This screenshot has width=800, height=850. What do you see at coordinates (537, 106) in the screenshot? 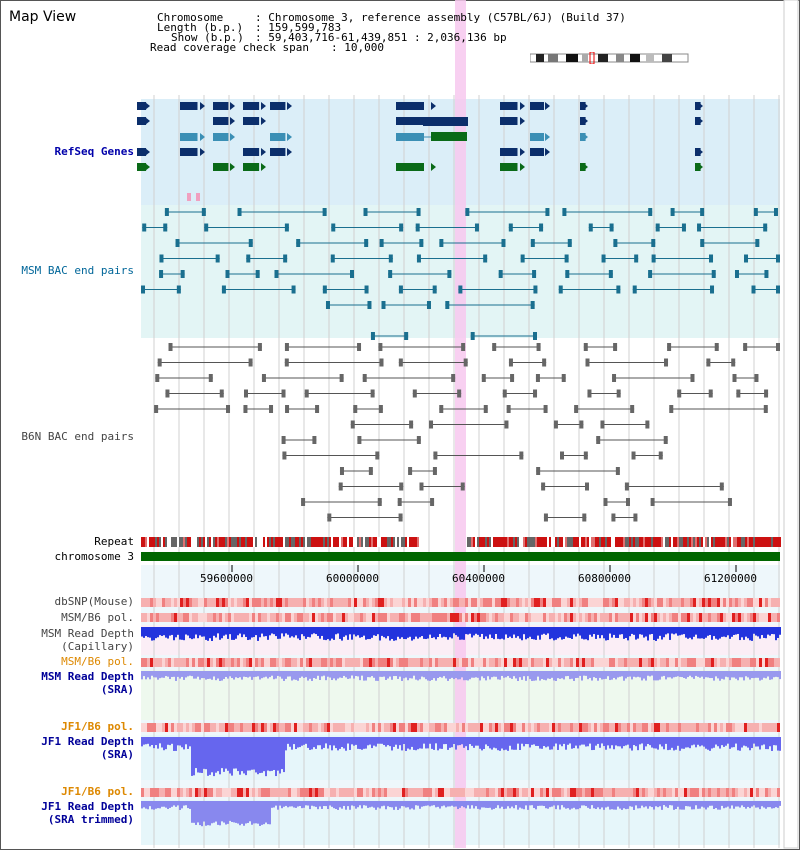
I see `gene-exon` at bounding box center [537, 106].